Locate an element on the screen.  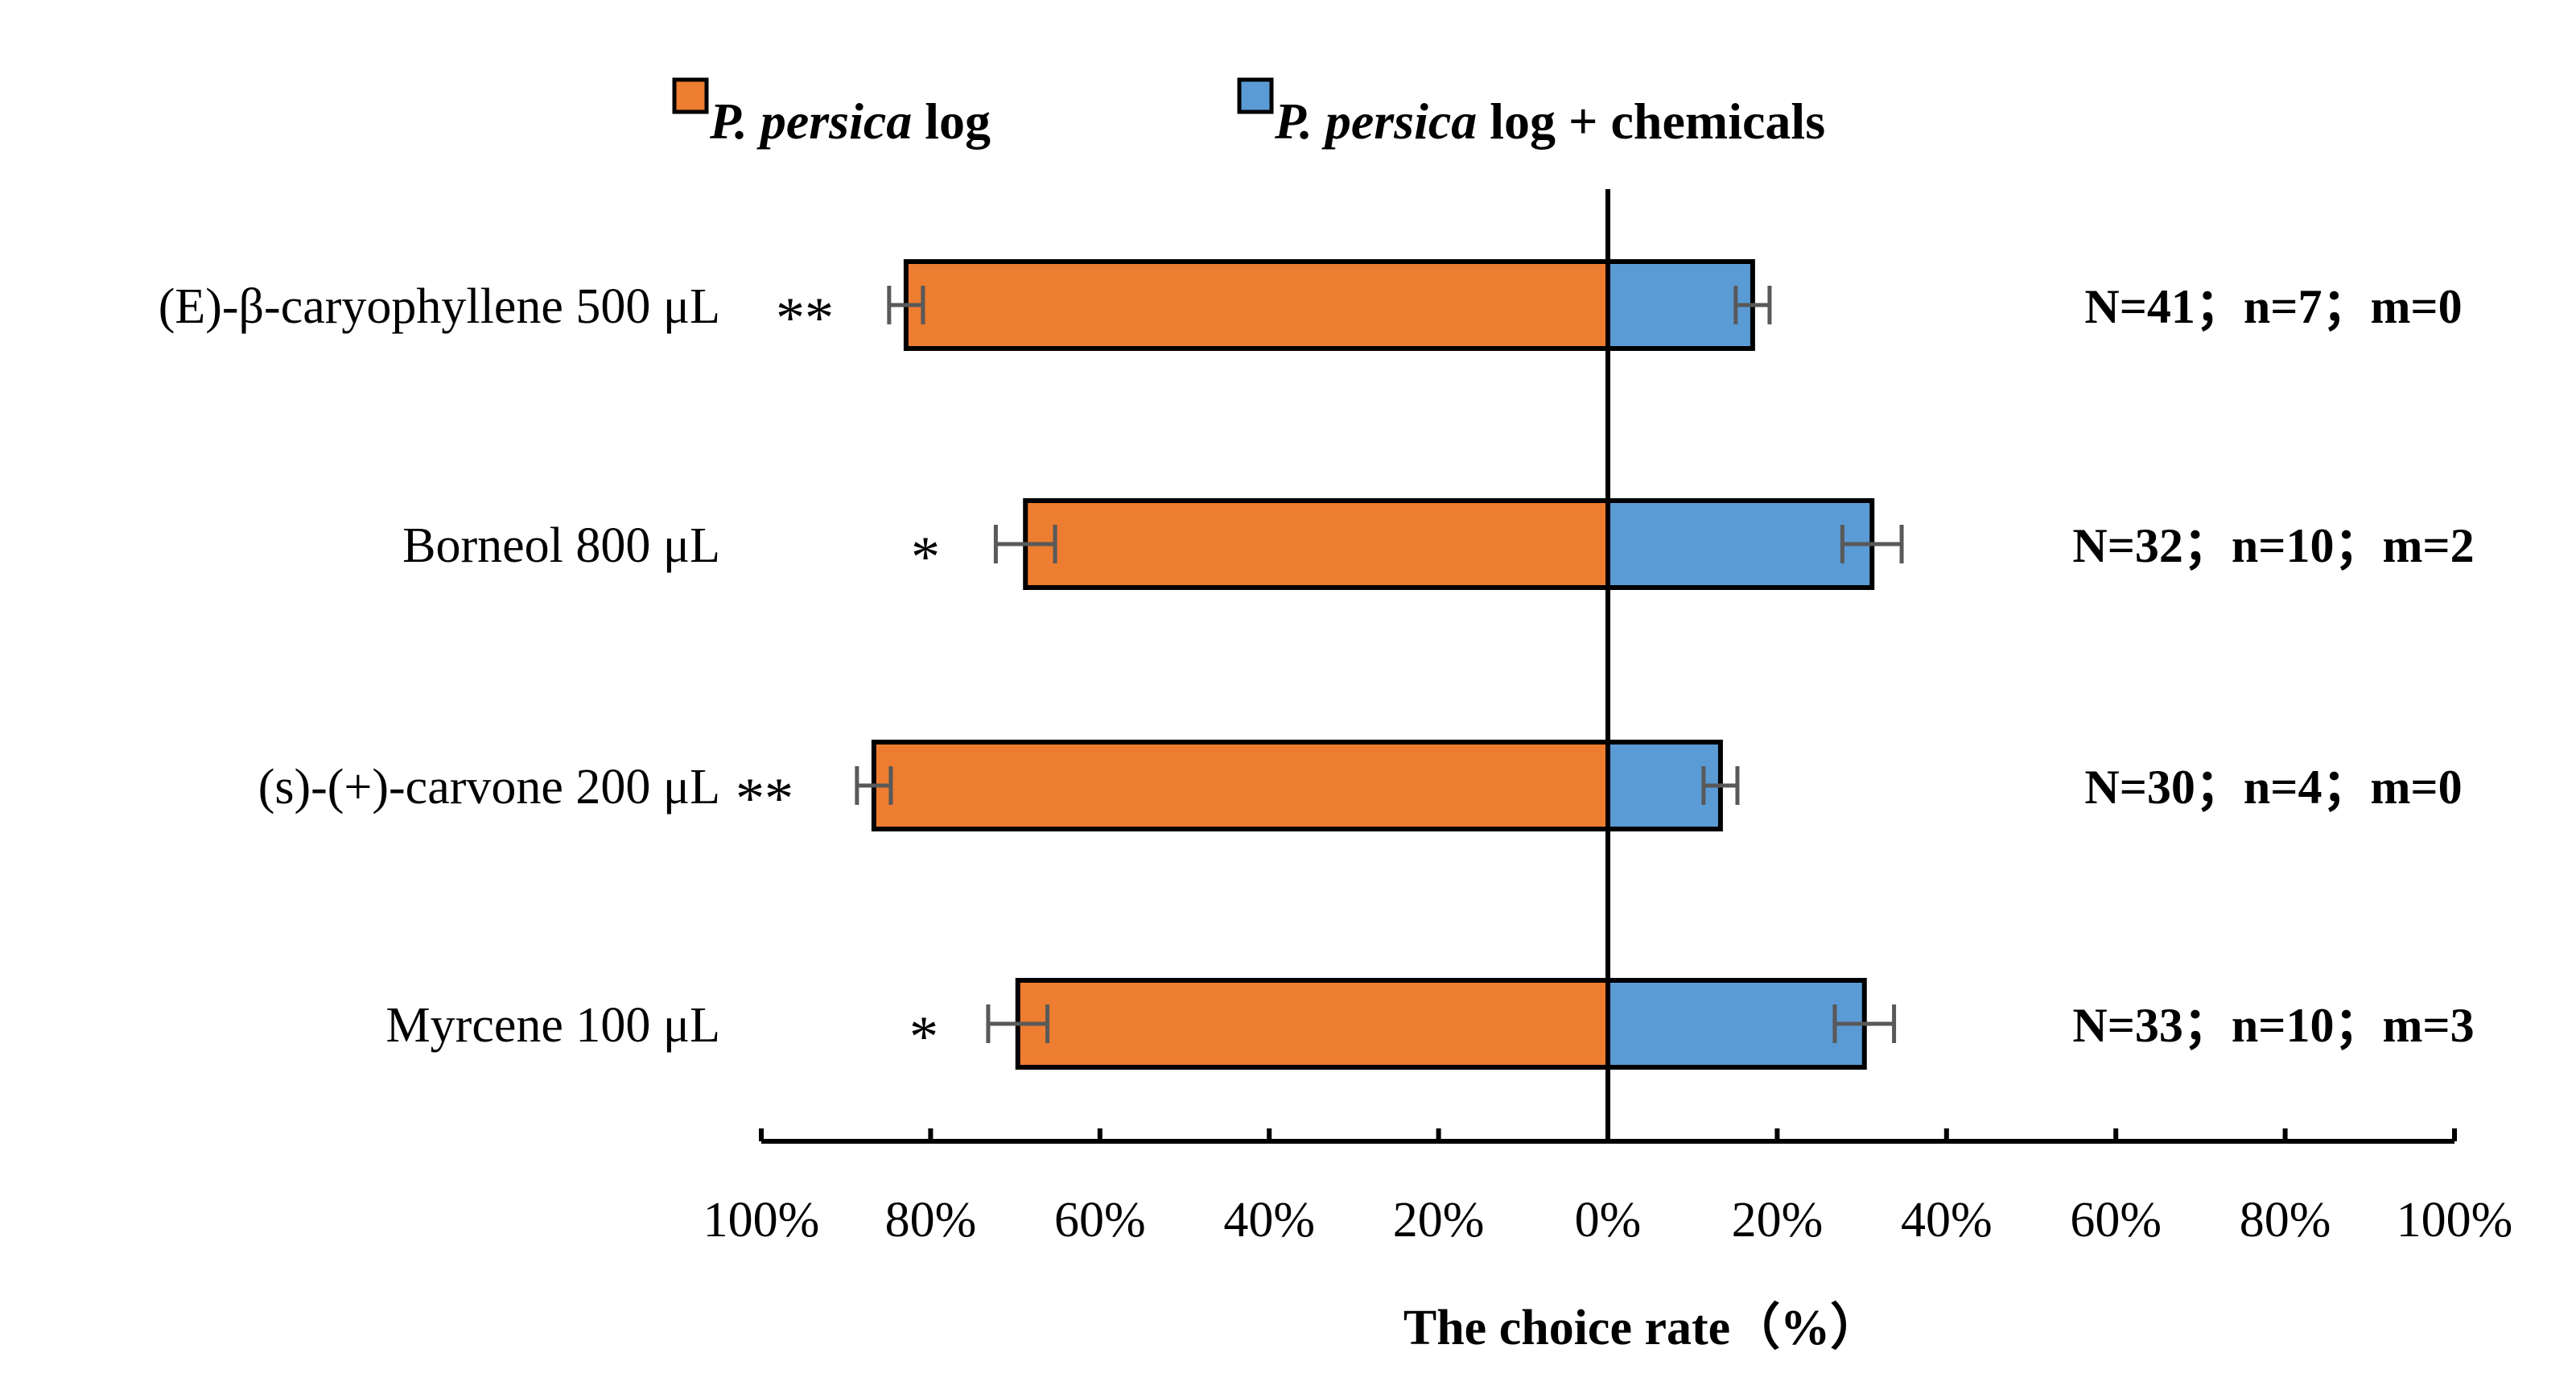
legend-label-1: P. persica log + chemicals is located at coordinates (1549, 121).